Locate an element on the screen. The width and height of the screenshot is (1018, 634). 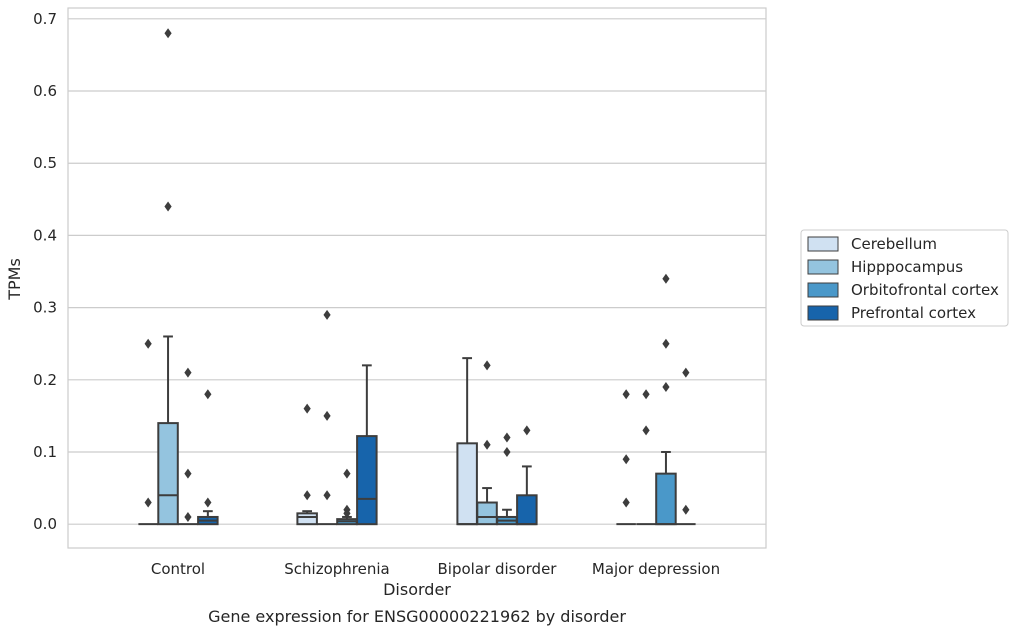
x-tick-label: Bipolar disorder is located at coordinates (498, 569).